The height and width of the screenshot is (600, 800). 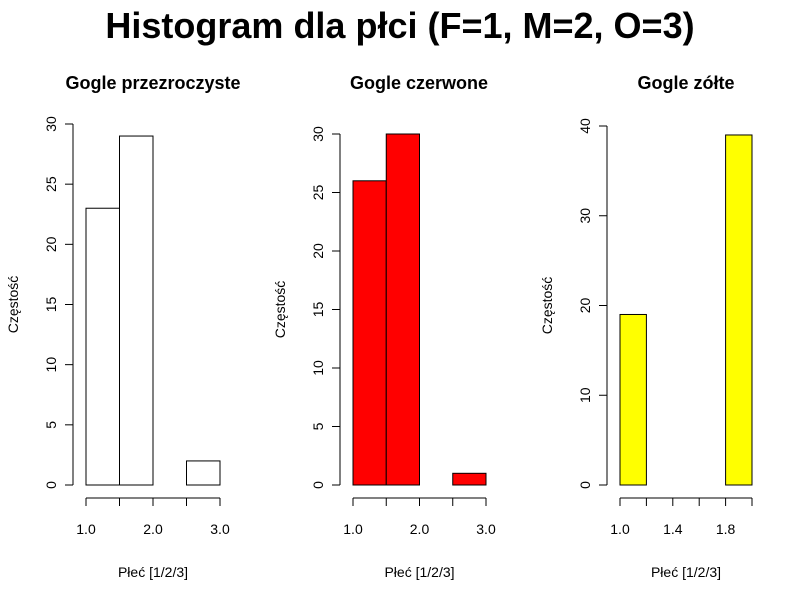 What do you see at coordinates (726, 529) in the screenshot?
I see `x-tick-label: 1.8` at bounding box center [726, 529].